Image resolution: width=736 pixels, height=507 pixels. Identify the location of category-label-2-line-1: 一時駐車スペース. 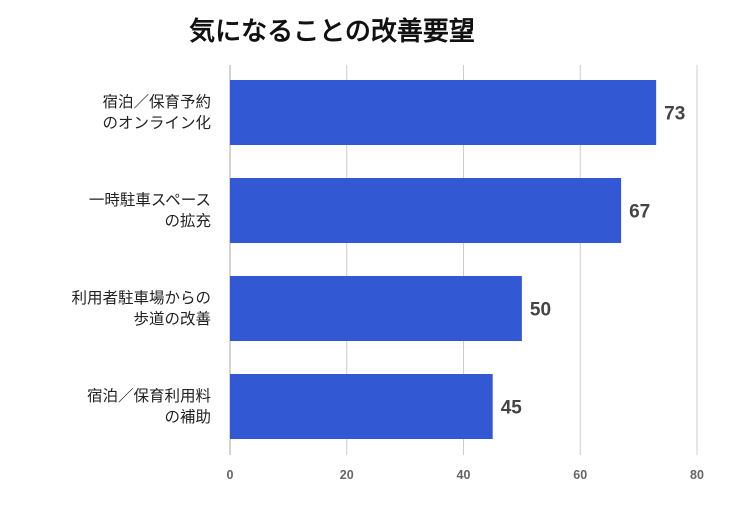
(150, 200).